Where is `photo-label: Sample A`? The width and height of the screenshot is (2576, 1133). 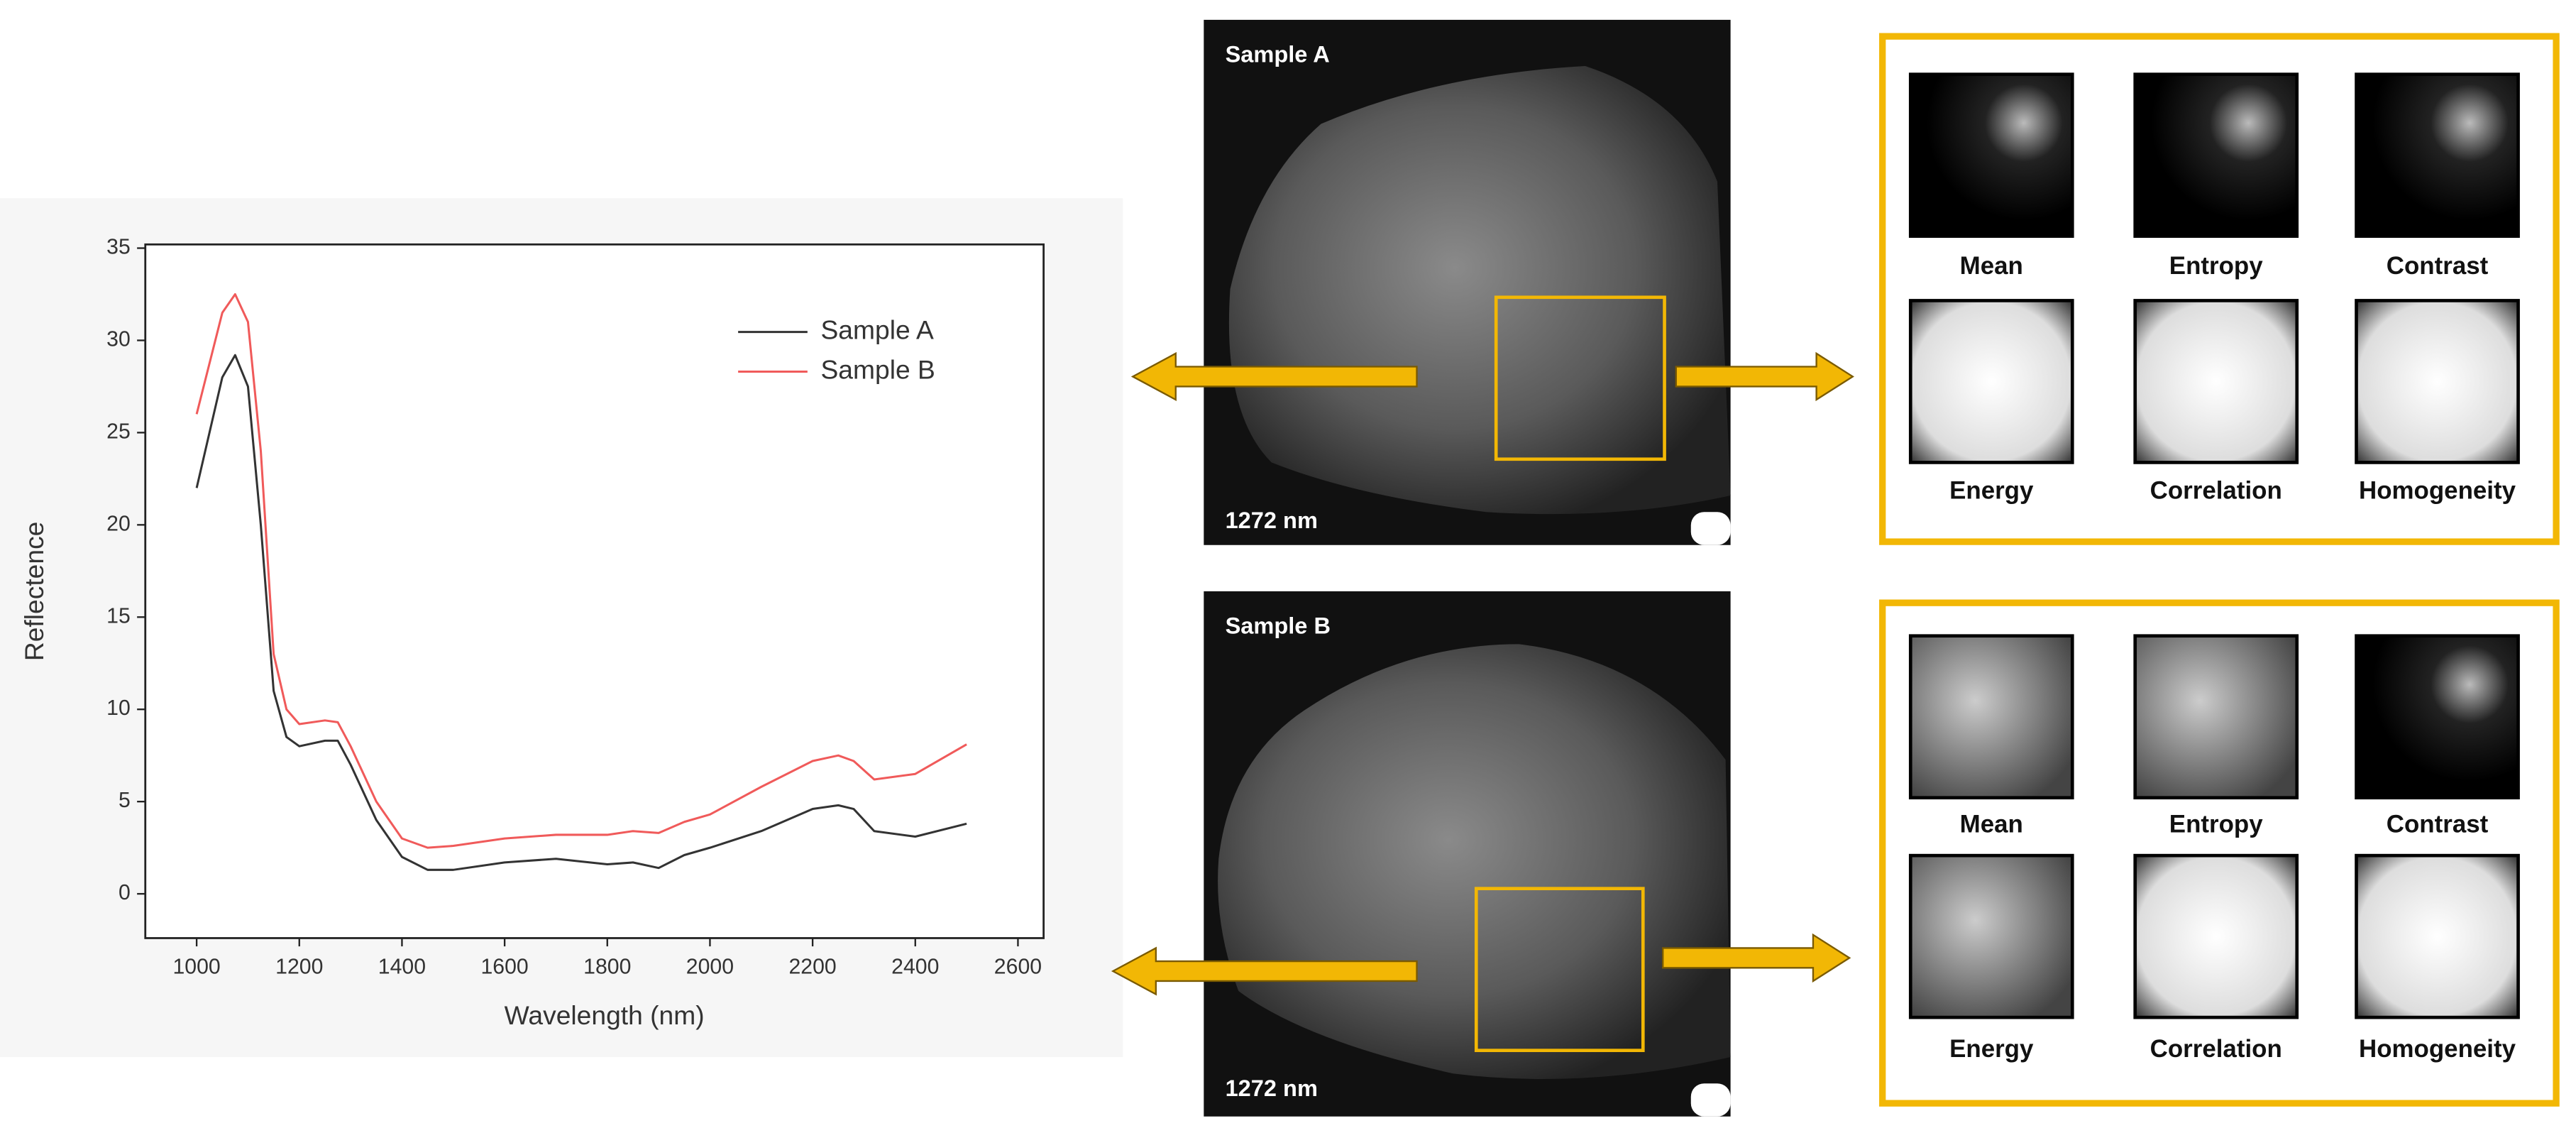 photo-label: Sample A is located at coordinates (1278, 54).